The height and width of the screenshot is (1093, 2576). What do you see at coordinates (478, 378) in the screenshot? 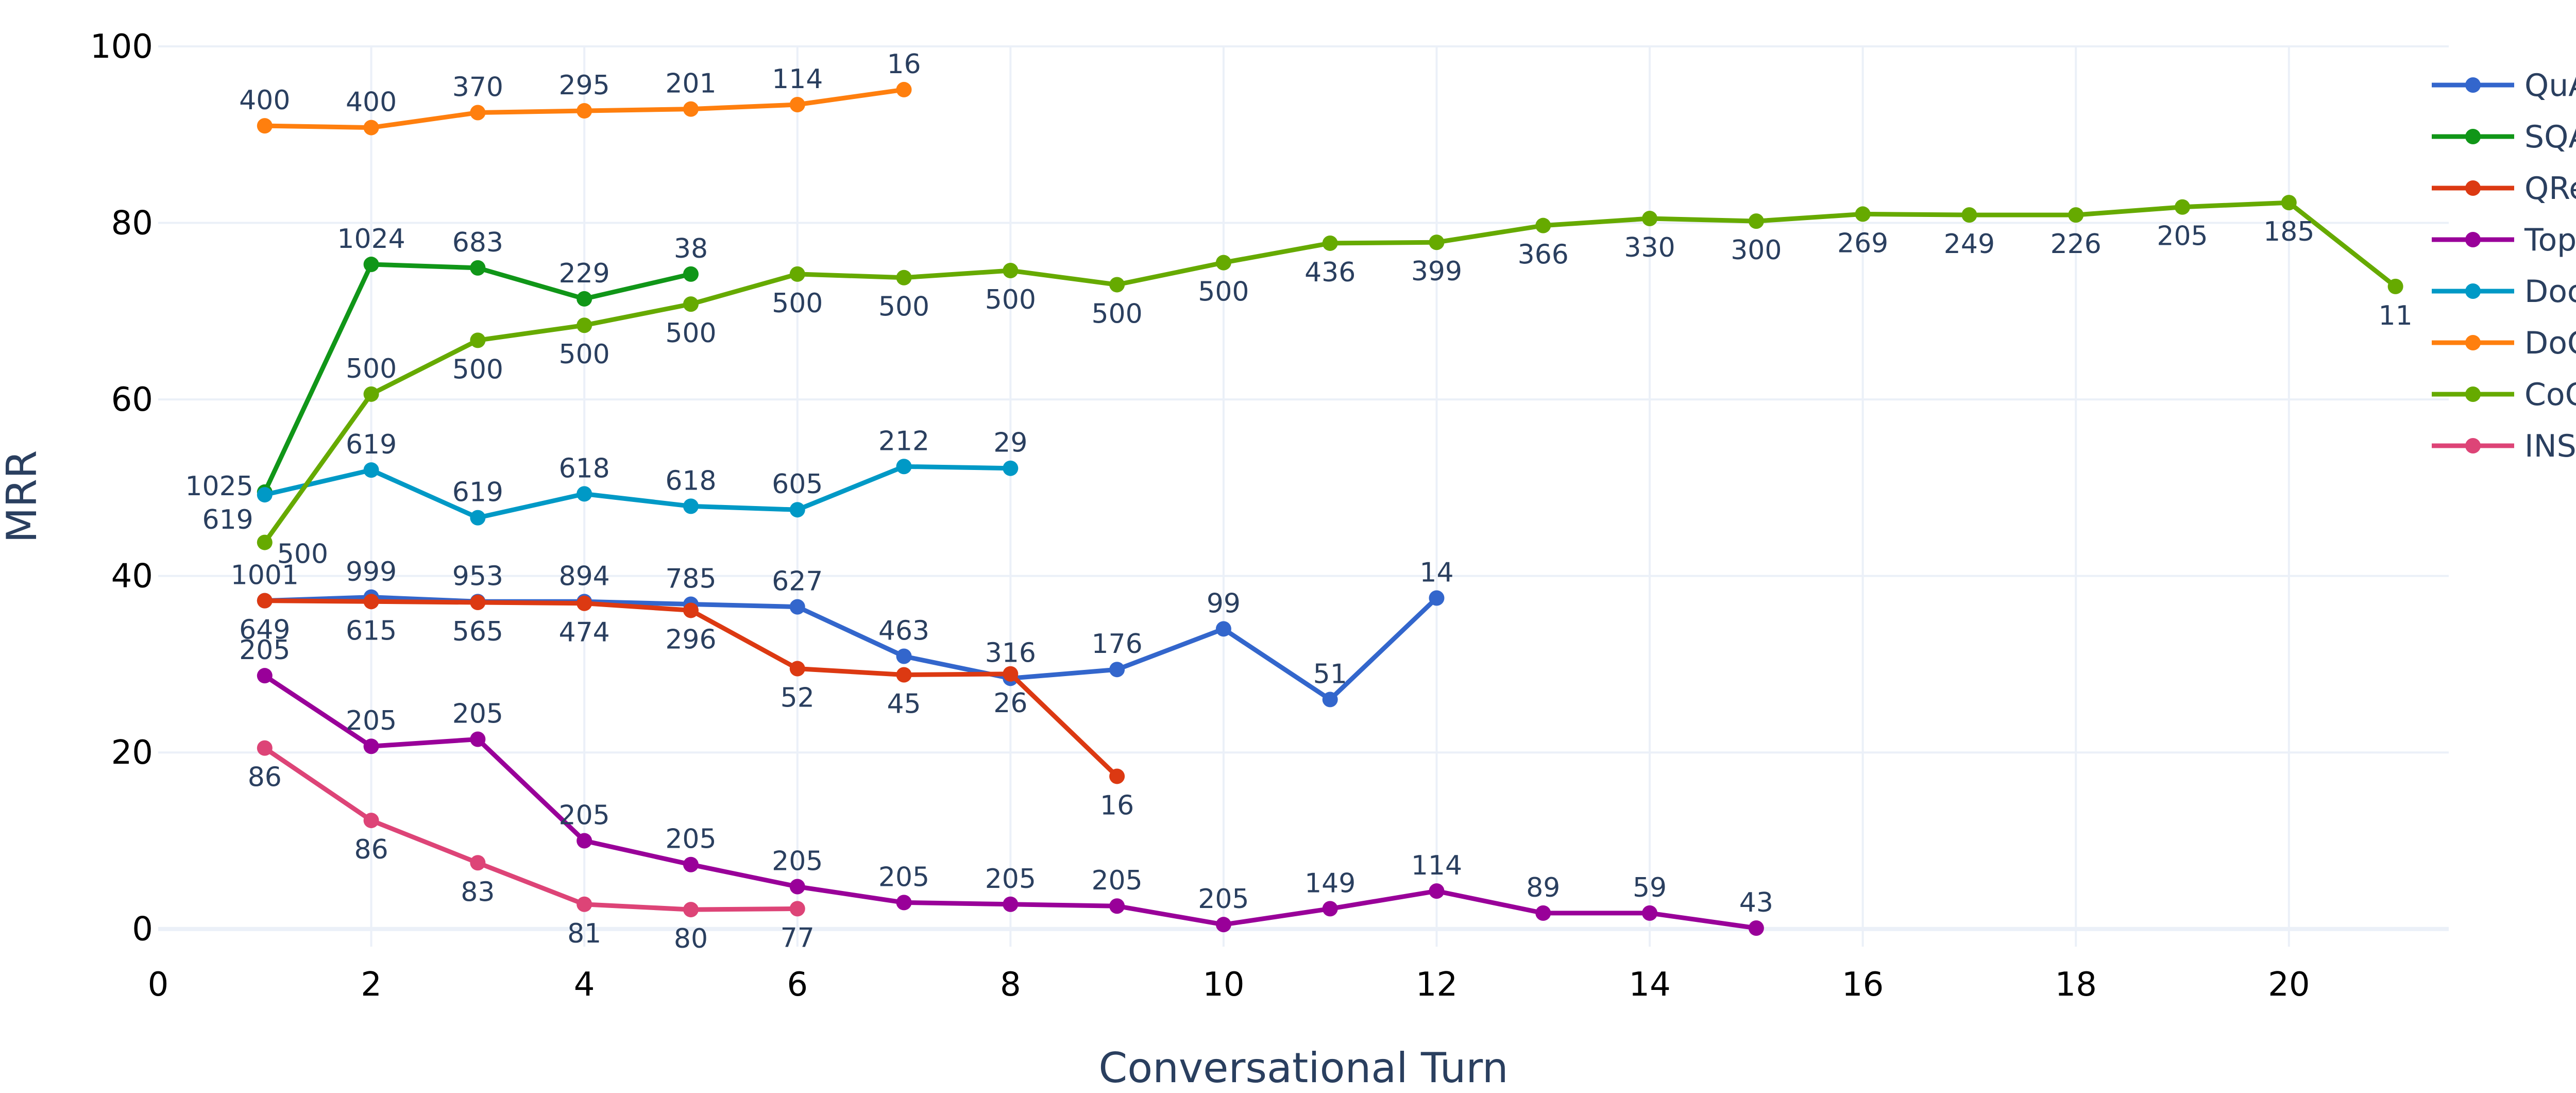
I see `series-sqa` at bounding box center [478, 378].